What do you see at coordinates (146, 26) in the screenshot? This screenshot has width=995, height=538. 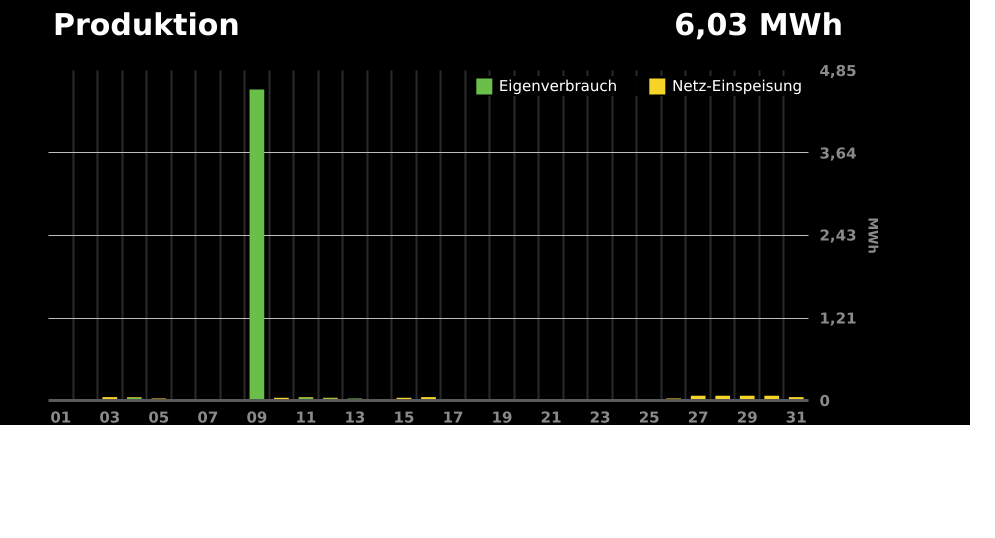 I see `chart-title: Produktion` at bounding box center [146, 26].